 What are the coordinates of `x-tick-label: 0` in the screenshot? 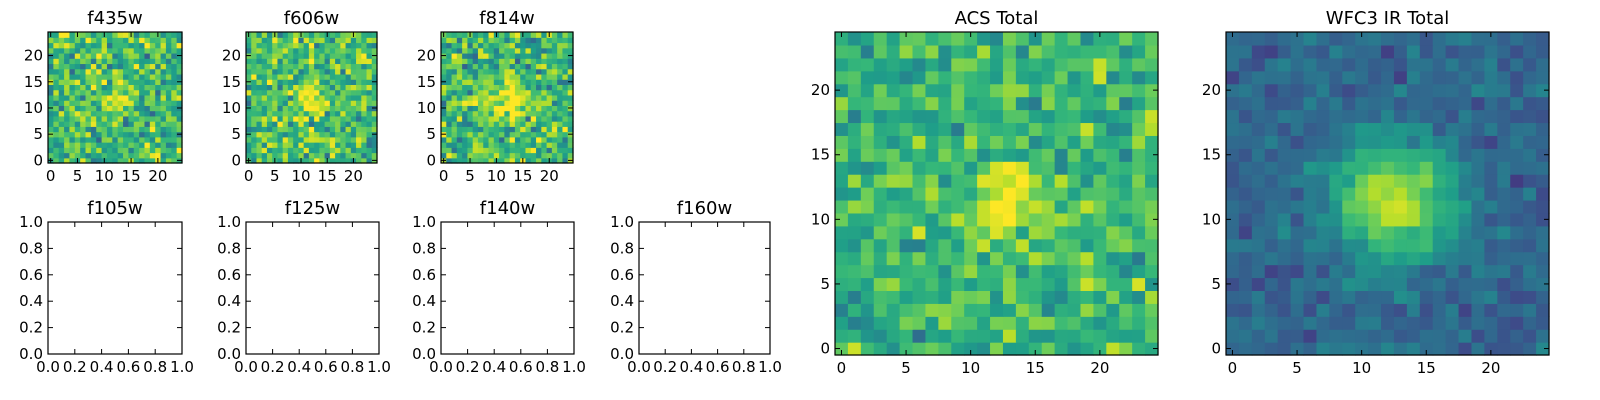 It's located at (51, 176).